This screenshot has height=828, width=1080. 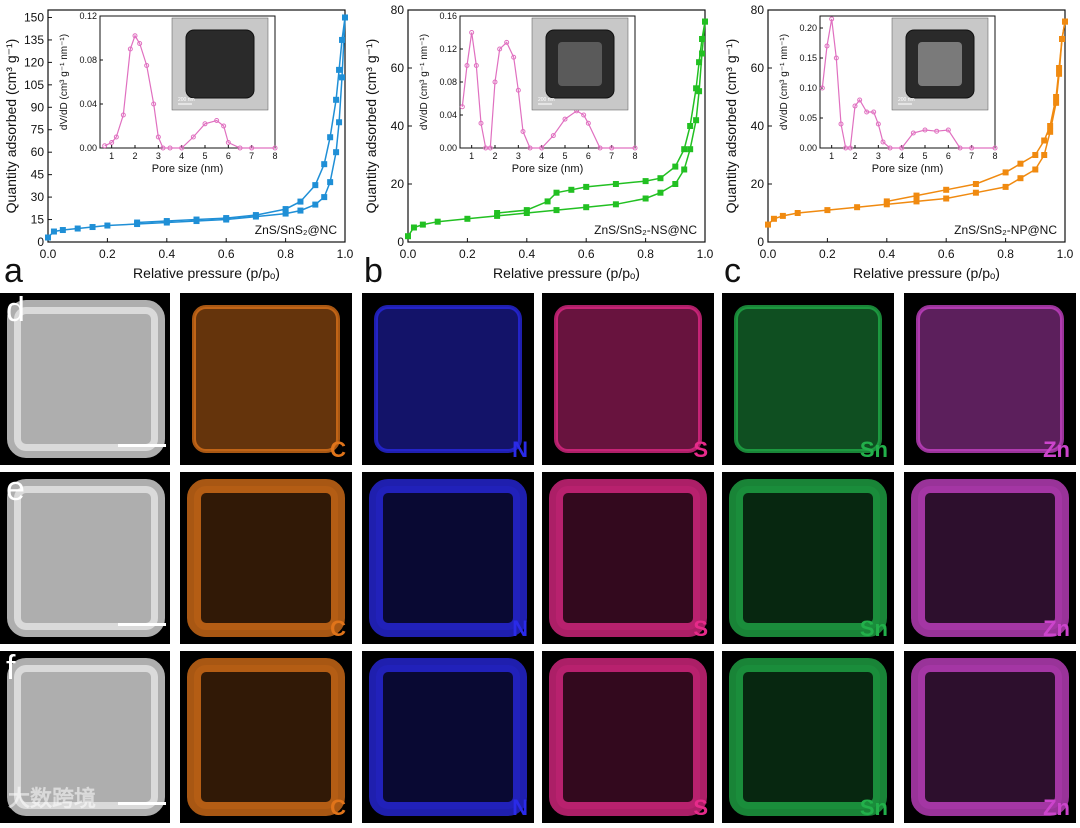 What do you see at coordinates (38, 197) in the screenshot?
I see `y-tick-label: 30` at bounding box center [38, 197].